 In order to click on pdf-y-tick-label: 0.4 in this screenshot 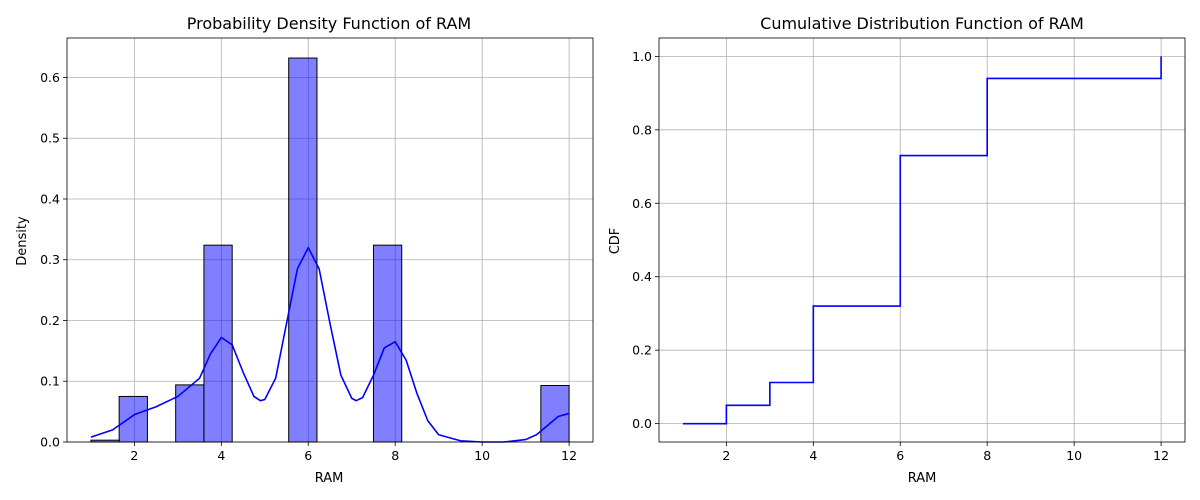, I will do `click(50, 198)`.